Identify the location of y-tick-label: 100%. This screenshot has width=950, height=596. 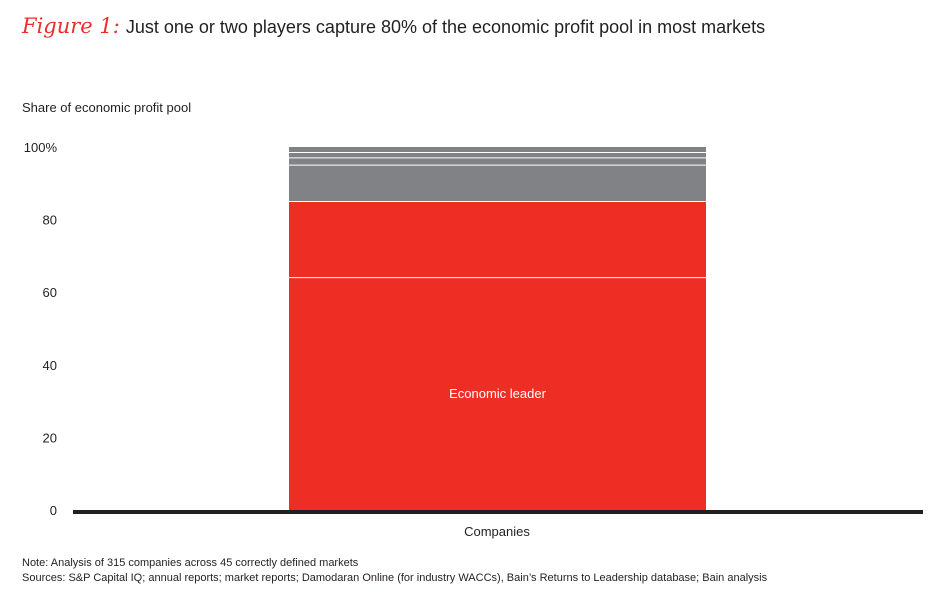
(41, 147).